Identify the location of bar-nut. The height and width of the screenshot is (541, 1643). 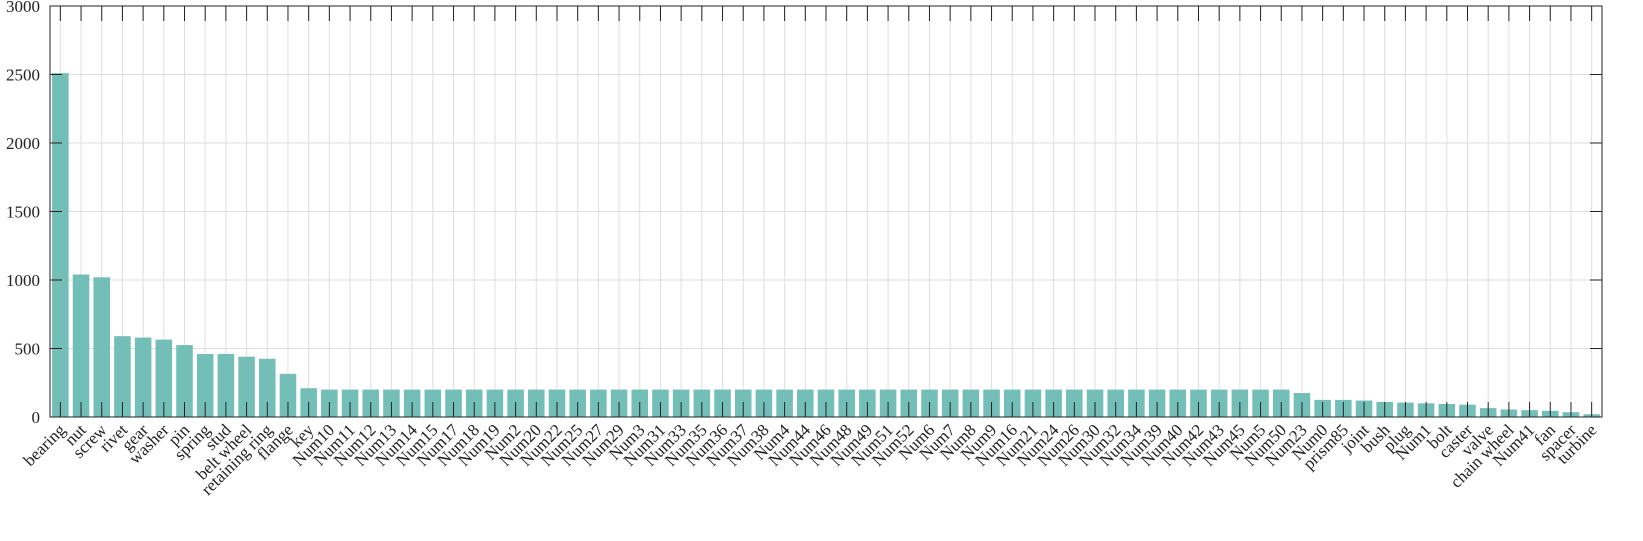
(81, 346).